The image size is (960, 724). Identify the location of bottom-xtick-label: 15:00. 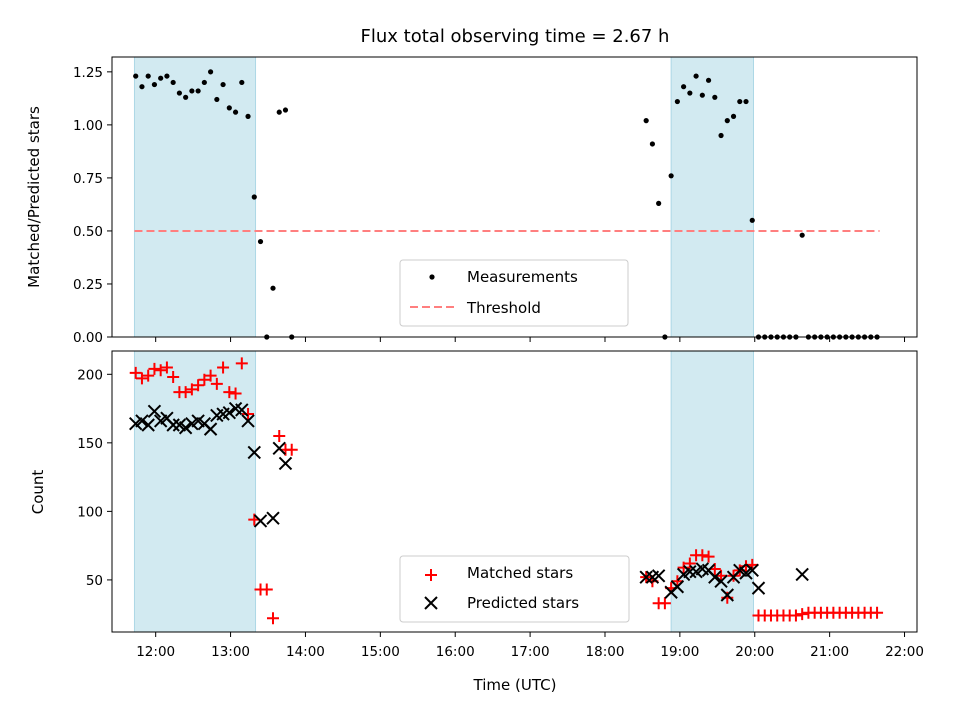
(380, 652).